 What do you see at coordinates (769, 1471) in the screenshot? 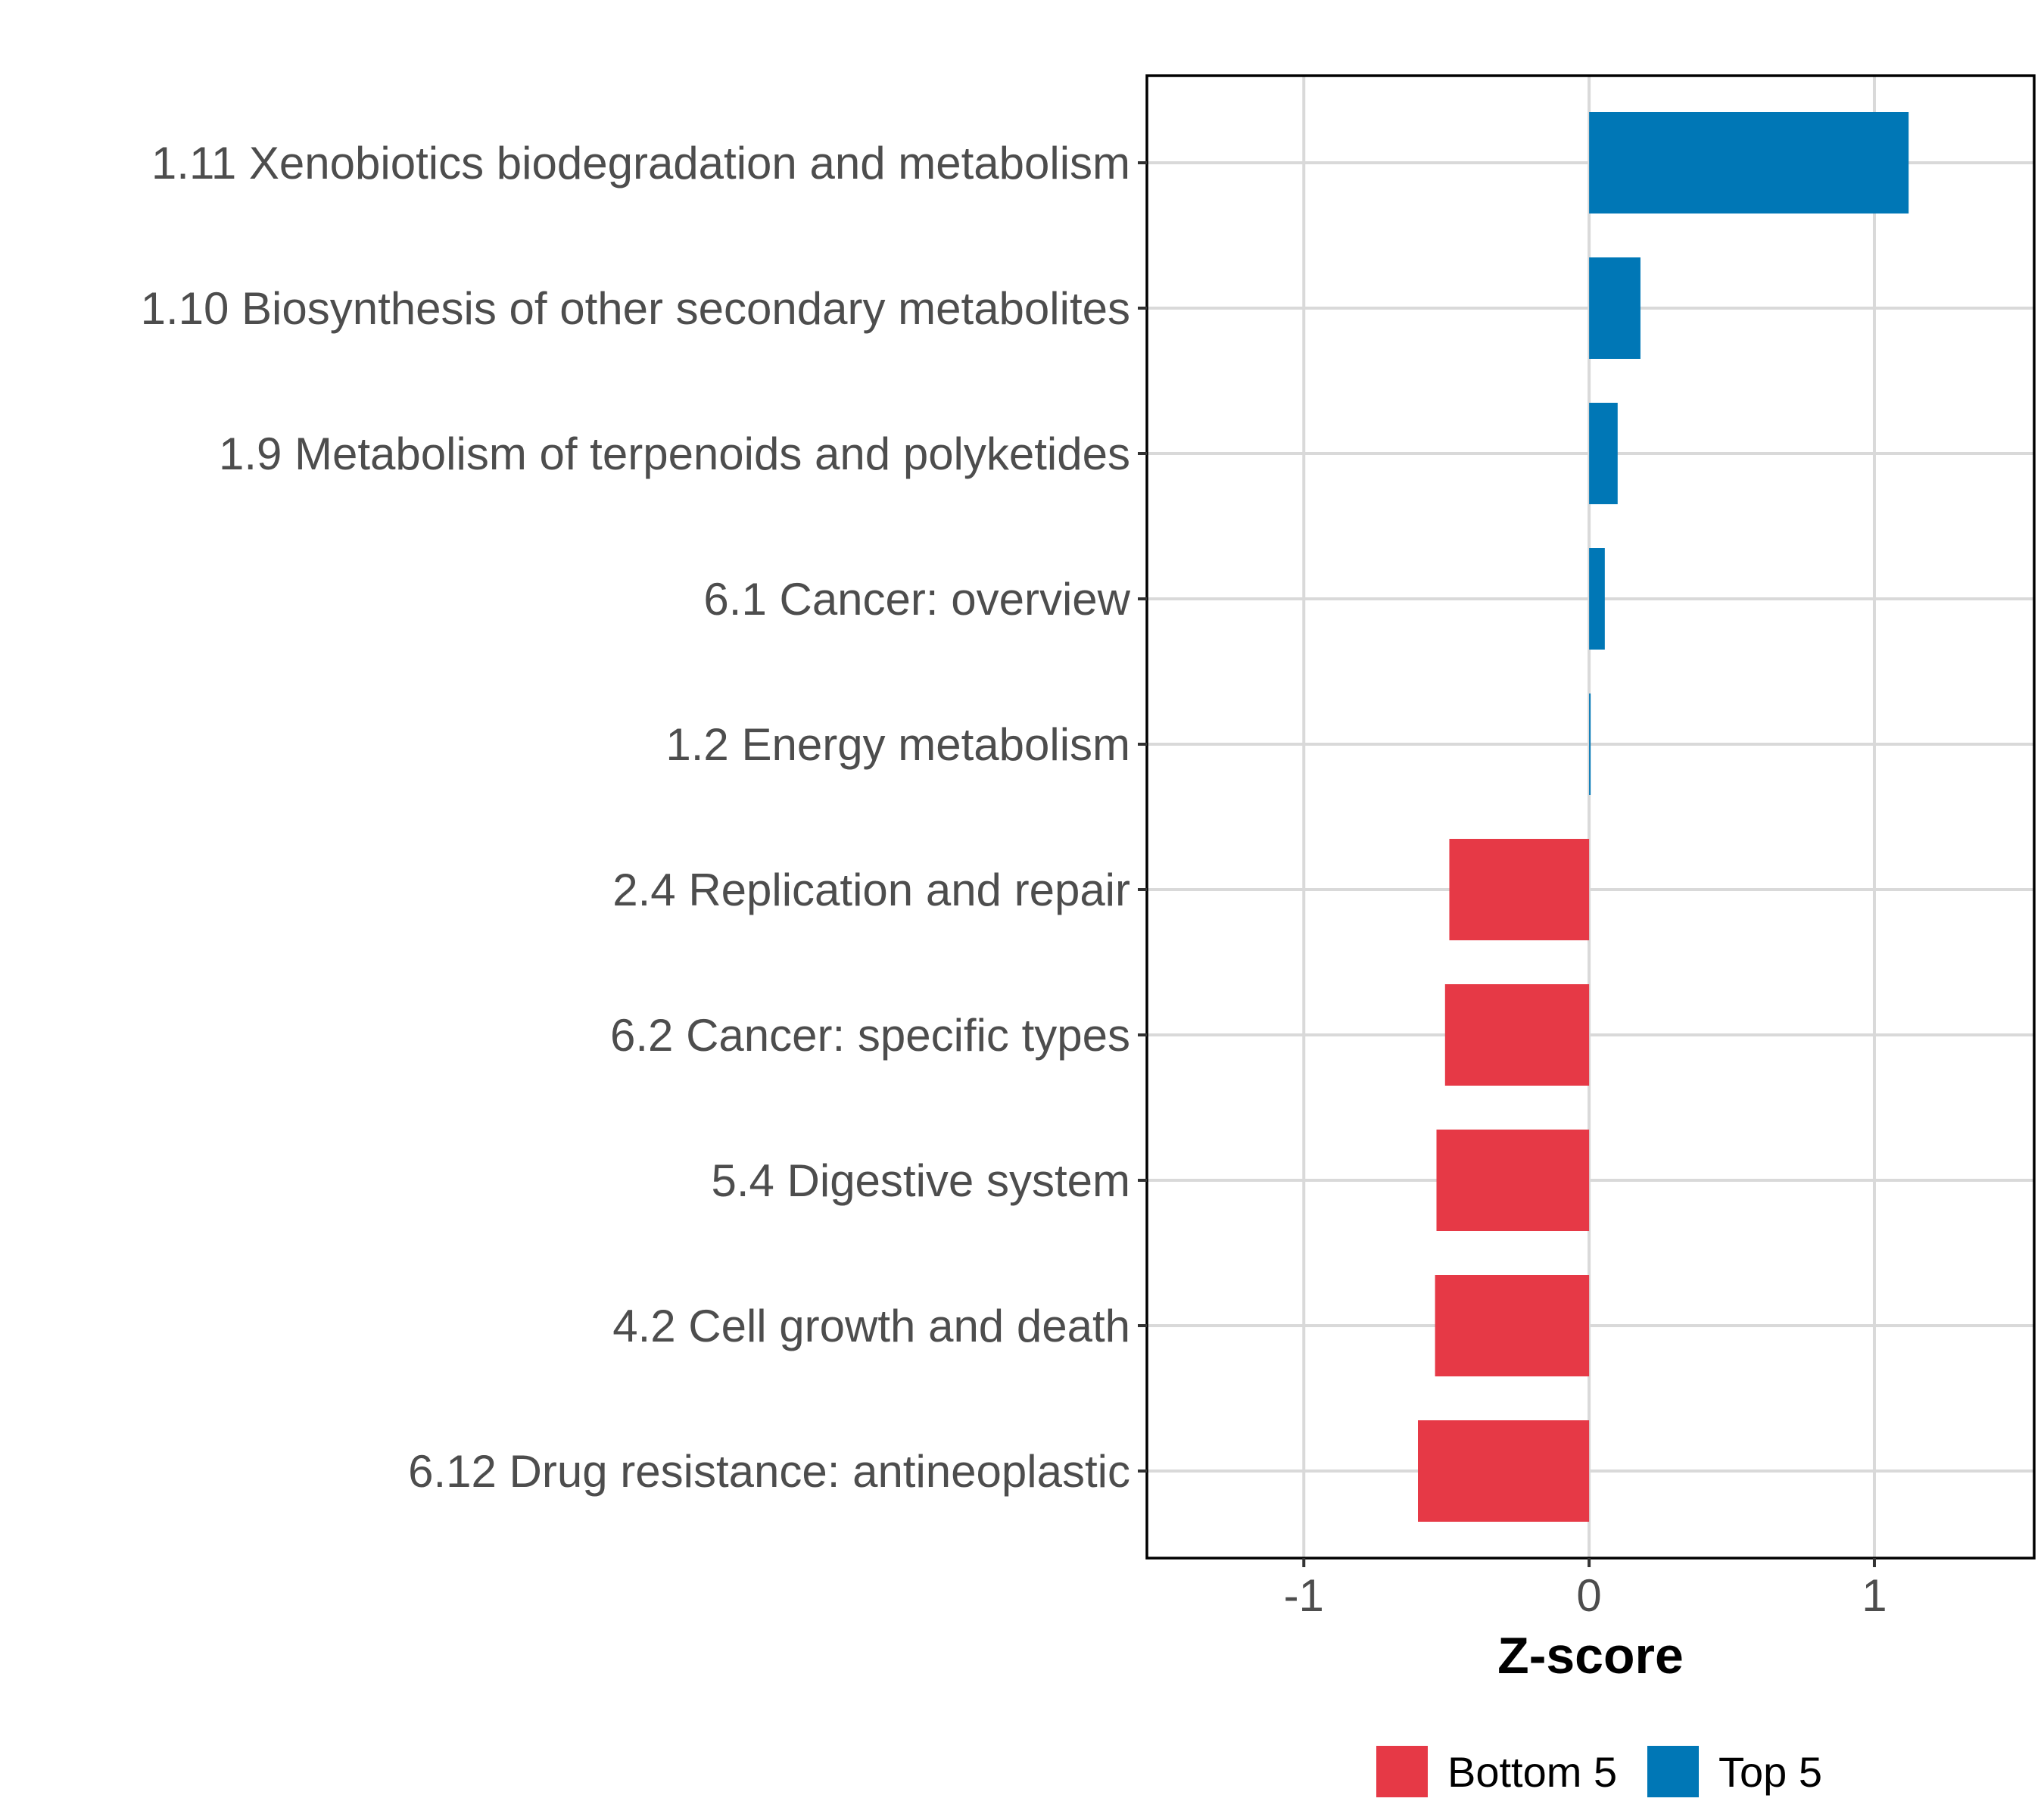
I see `y-tick-label: 6.12 Drug resistance: antineoplastic` at bounding box center [769, 1471].